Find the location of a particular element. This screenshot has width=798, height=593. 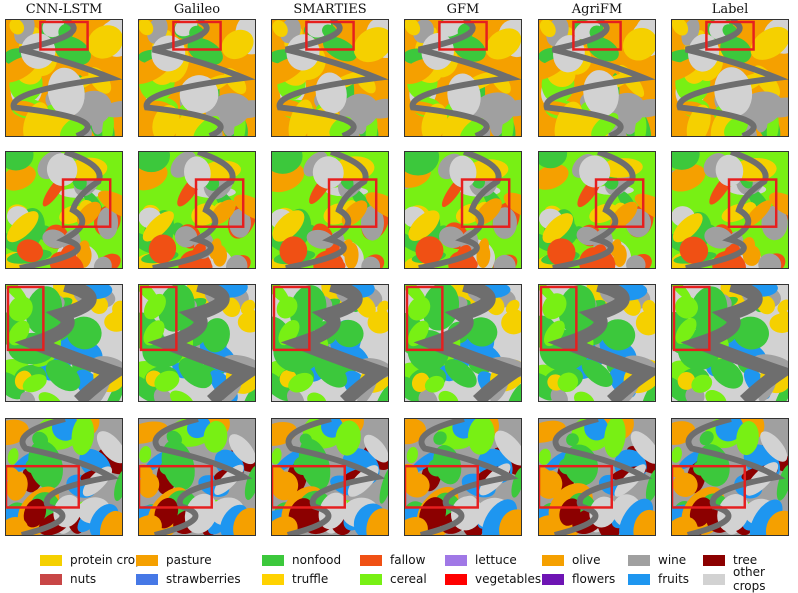

legend-label: tree is located at coordinates (745, 560).